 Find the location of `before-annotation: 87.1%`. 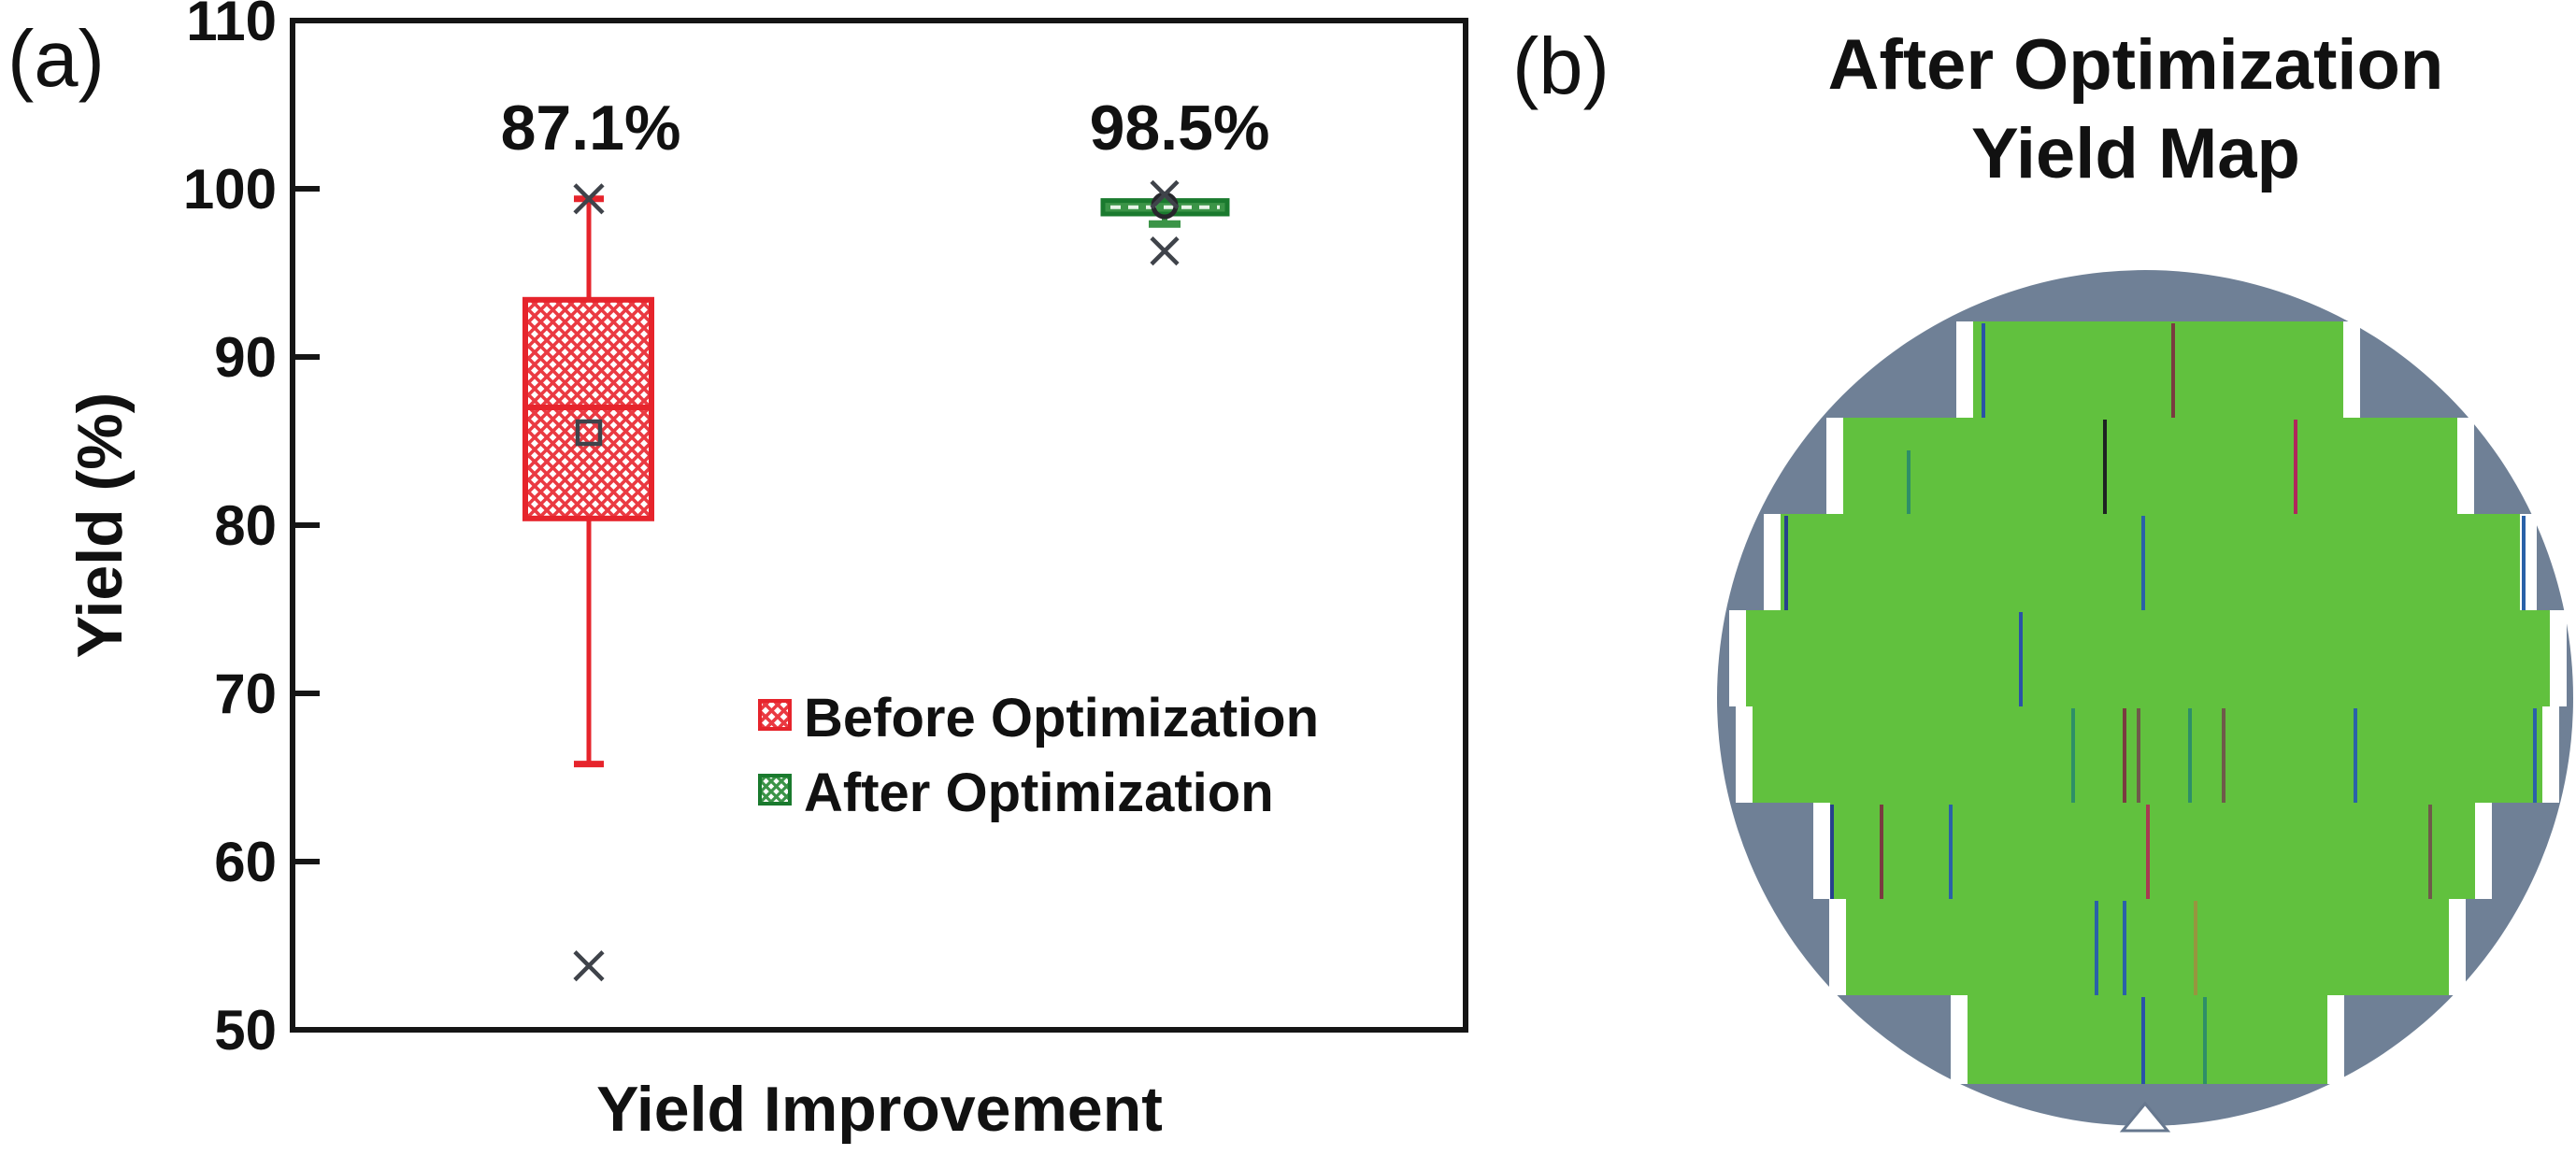

before-annotation: 87.1% is located at coordinates (591, 128).